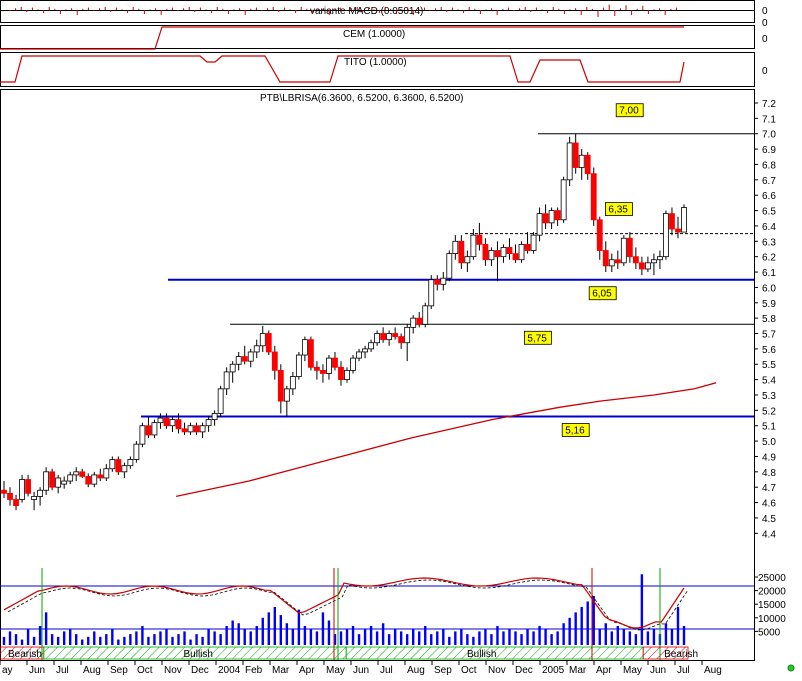  I want to click on oscillator-line, so click(344, 603).